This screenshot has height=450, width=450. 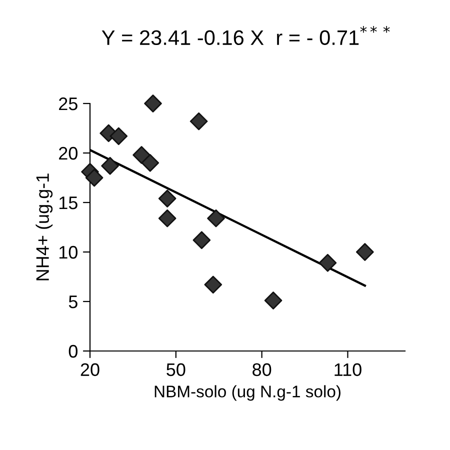 What do you see at coordinates (68, 153) in the screenshot?
I see `y-tick-label: 20` at bounding box center [68, 153].